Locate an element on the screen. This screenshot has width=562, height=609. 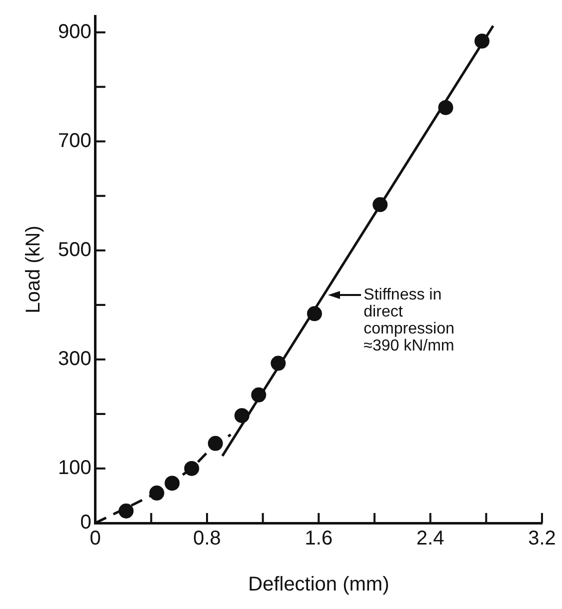
y-tick-label: 0 is located at coordinates (86, 523).